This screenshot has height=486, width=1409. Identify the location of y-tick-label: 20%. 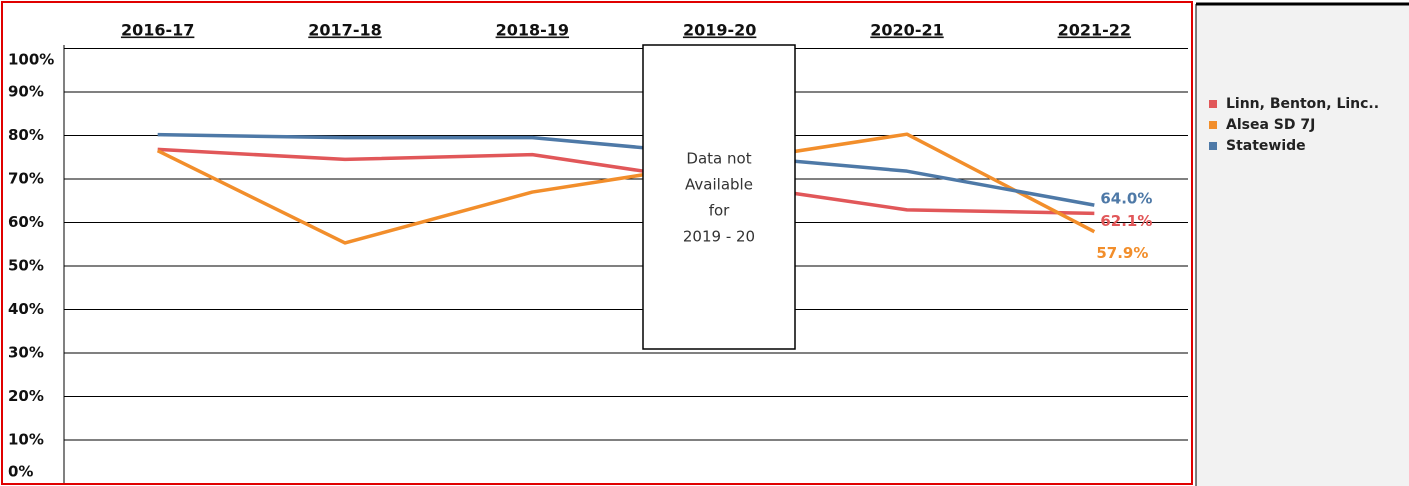
(26, 396).